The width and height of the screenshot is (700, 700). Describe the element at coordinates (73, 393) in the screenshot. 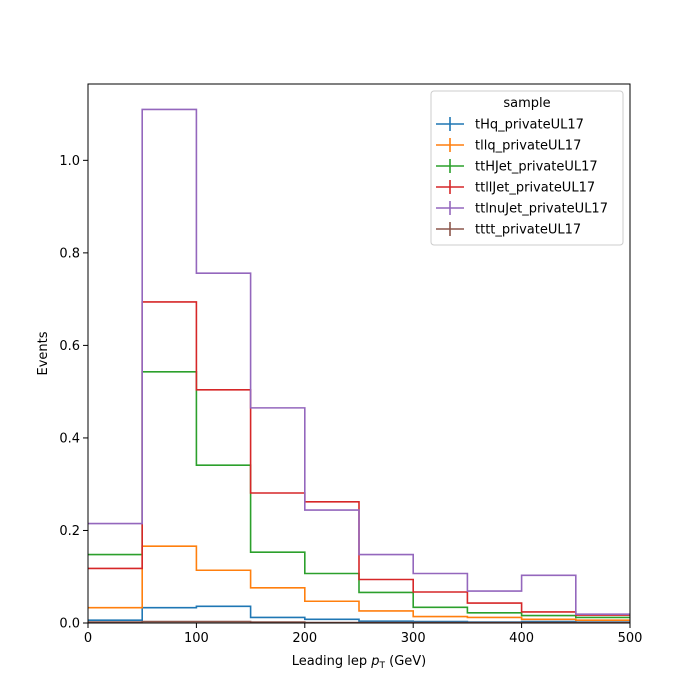

I see `y-axis: 0.0 0.2 0.4 0.6 0.8 1.0` at that location.